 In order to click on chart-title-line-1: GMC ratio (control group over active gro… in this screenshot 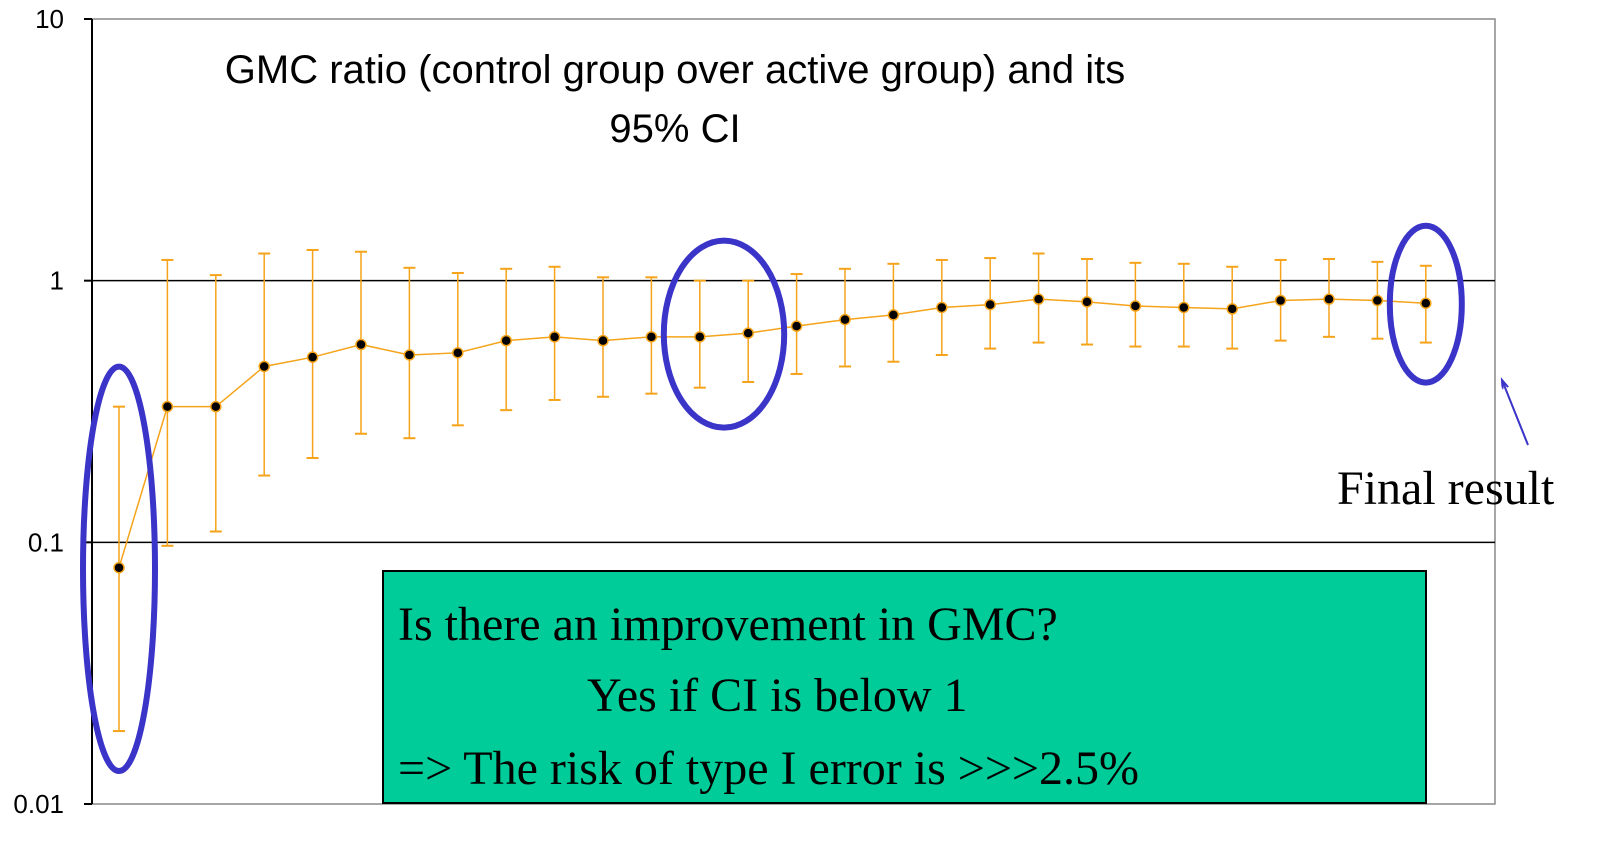, I will do `click(675, 70)`.